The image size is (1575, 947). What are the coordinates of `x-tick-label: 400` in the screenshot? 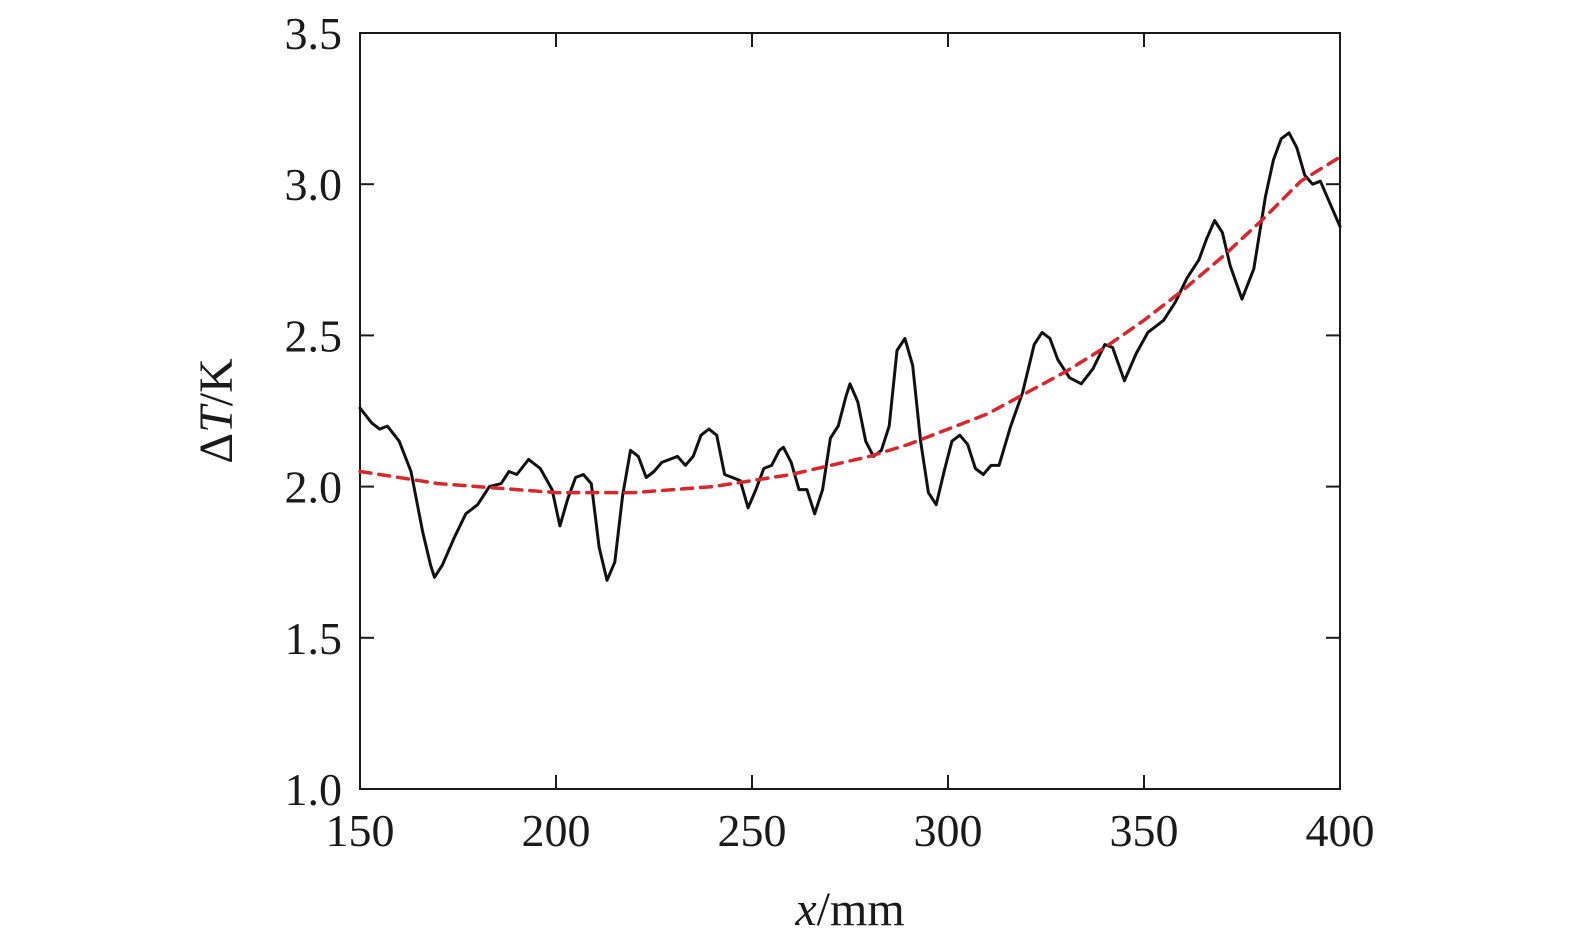 It's located at (1340, 830).